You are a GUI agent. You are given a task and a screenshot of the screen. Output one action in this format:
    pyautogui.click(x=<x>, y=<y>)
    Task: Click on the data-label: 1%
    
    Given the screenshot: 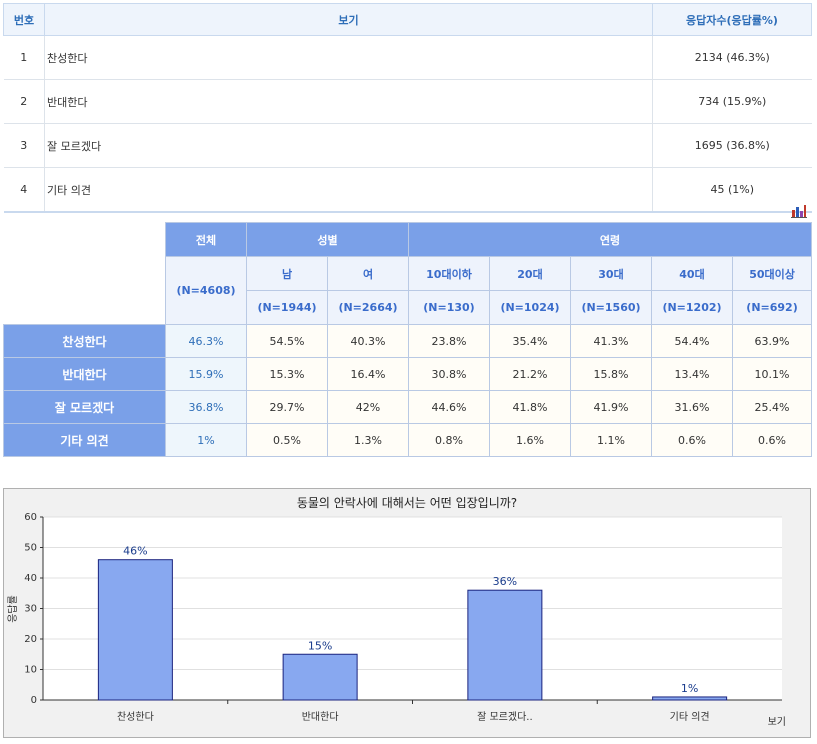 What is the action you would take?
    pyautogui.click(x=689, y=688)
    